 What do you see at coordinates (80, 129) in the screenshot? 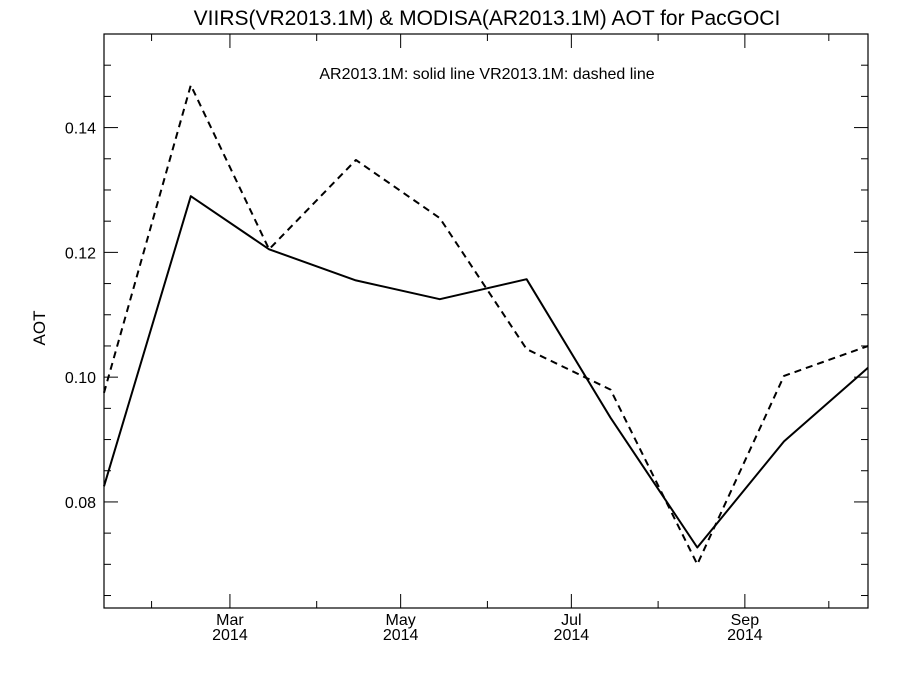
I see `y-tick-label: 0.14` at bounding box center [80, 129].